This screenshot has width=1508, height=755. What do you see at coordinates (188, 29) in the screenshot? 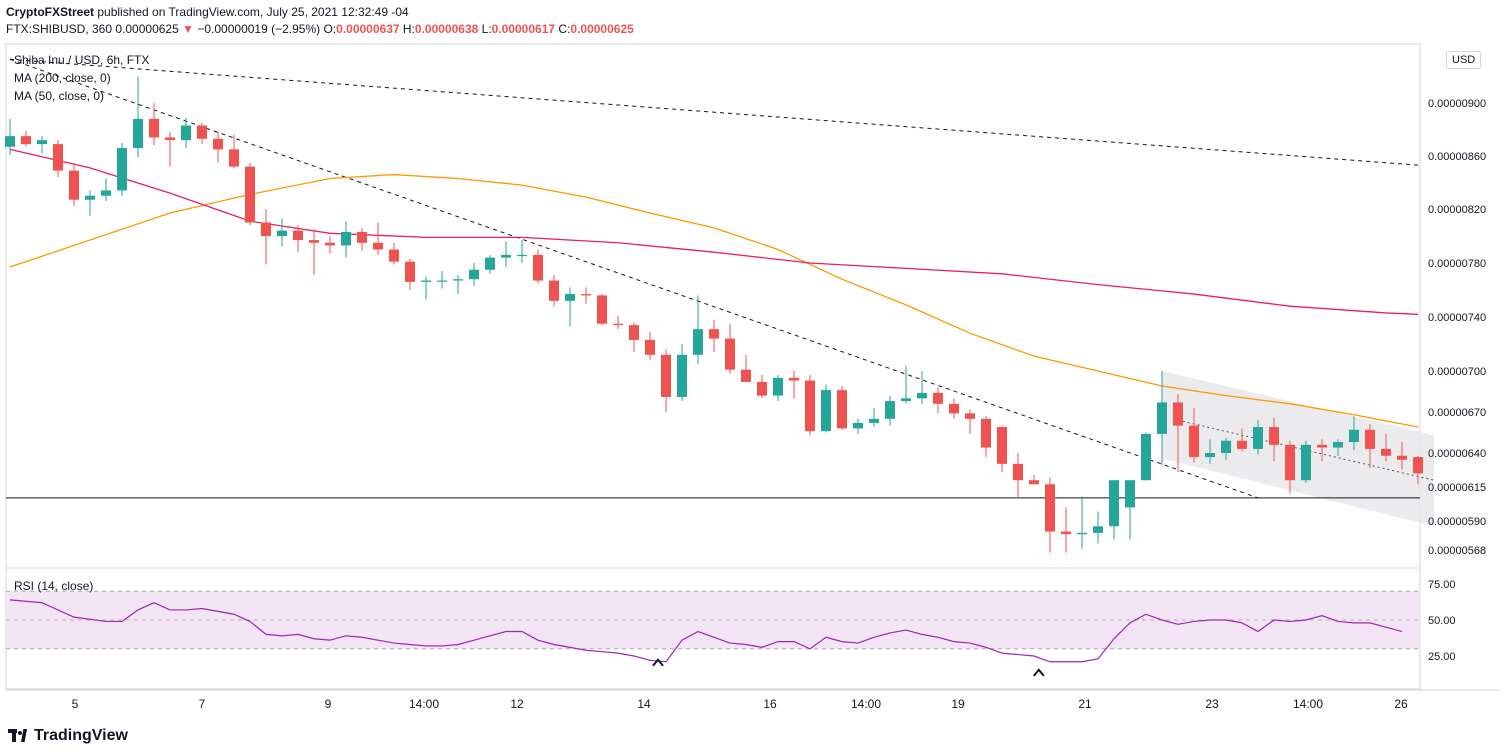
I see `down-arrow-icon: ▼` at bounding box center [188, 29].